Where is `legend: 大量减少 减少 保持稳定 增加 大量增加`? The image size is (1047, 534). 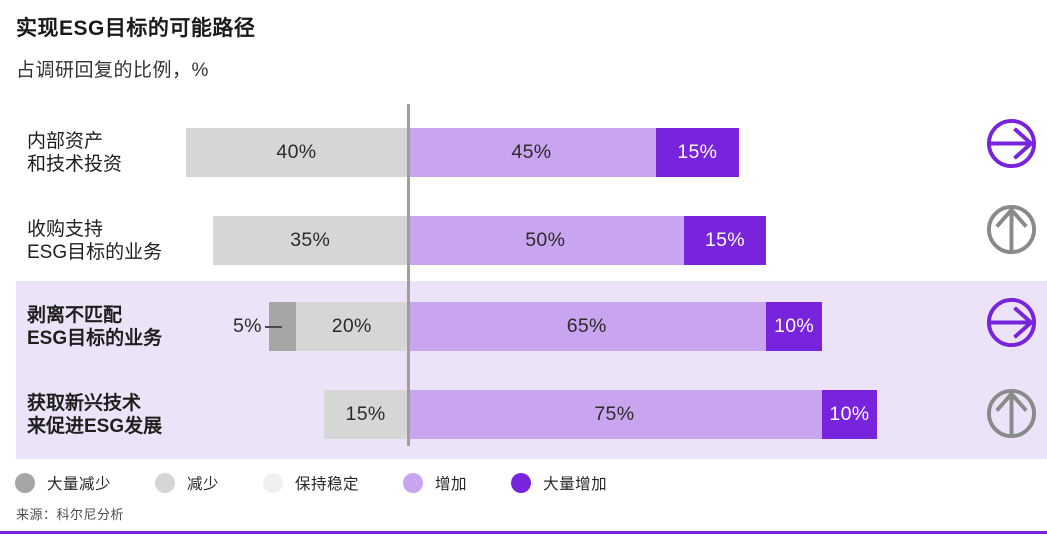
legend: 大量减少 减少 保持稳定 增加 大量增加 is located at coordinates (311, 483).